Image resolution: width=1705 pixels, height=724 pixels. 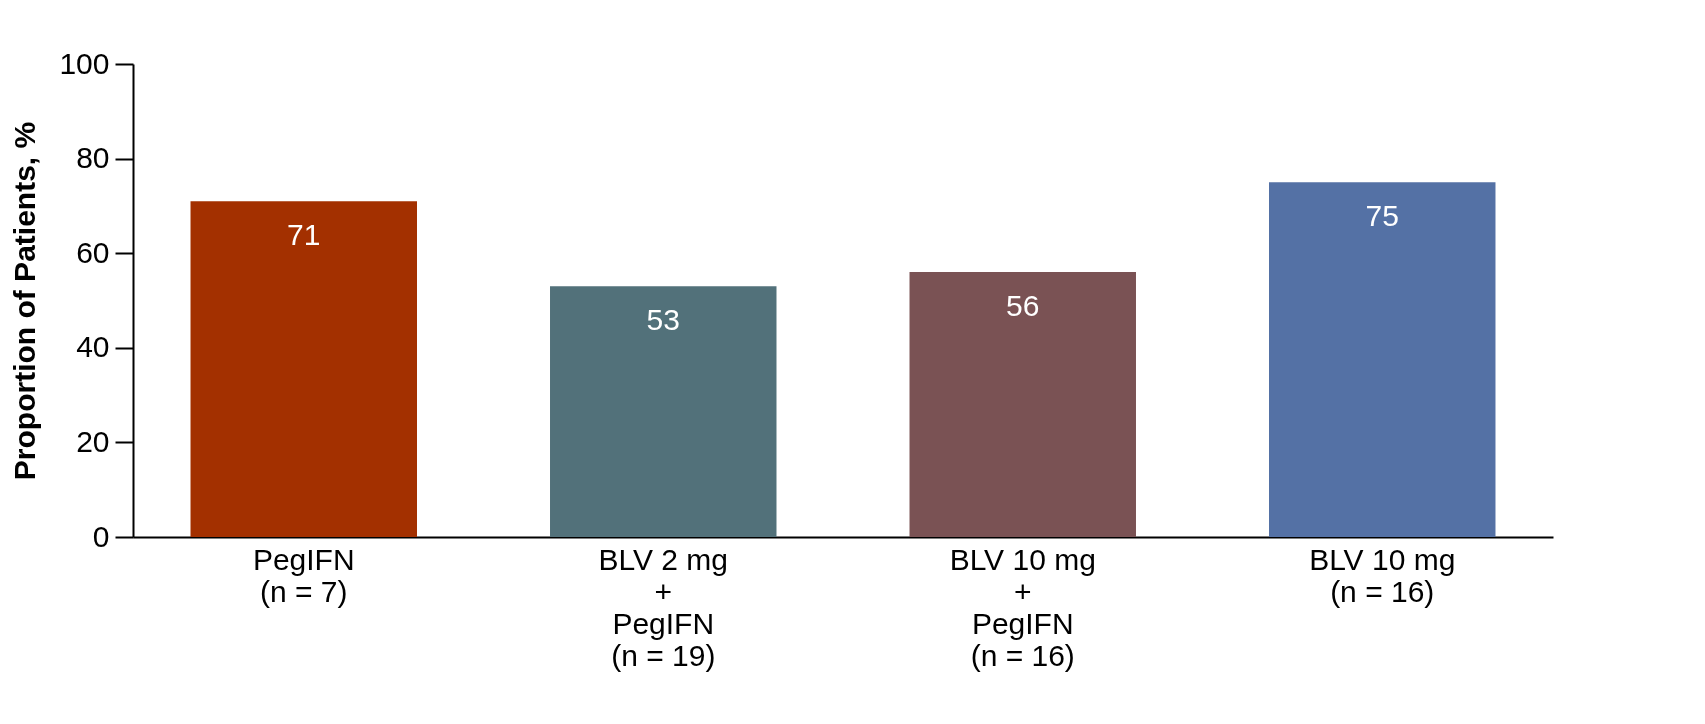 What do you see at coordinates (84, 63) in the screenshot?
I see `y-tick-label: 100` at bounding box center [84, 63].